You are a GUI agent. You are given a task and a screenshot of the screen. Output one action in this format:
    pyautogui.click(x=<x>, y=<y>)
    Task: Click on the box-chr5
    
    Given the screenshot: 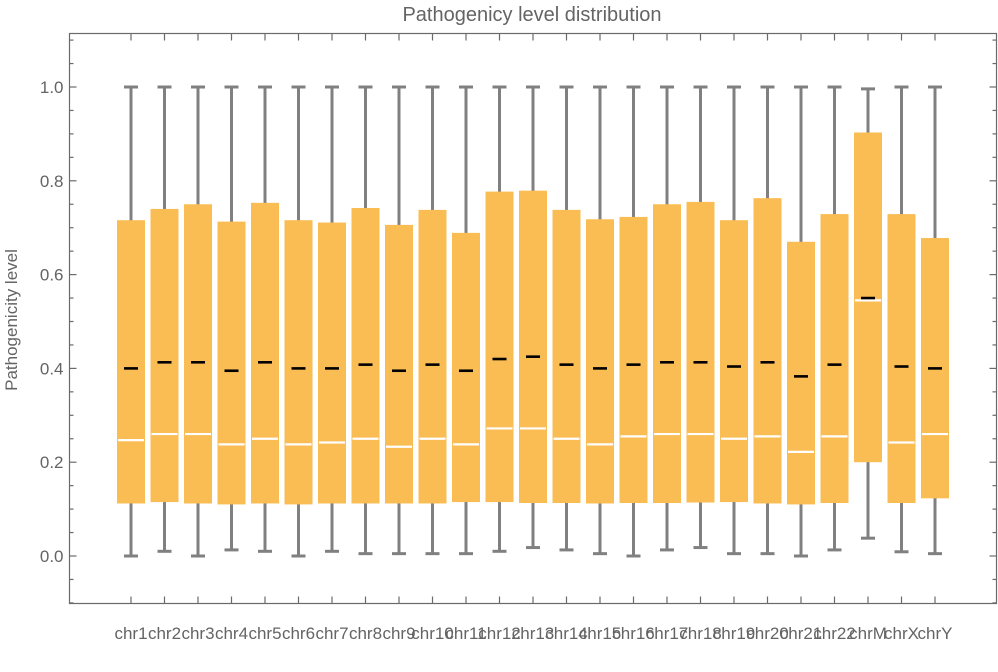 What is the action you would take?
    pyautogui.click(x=265, y=319)
    